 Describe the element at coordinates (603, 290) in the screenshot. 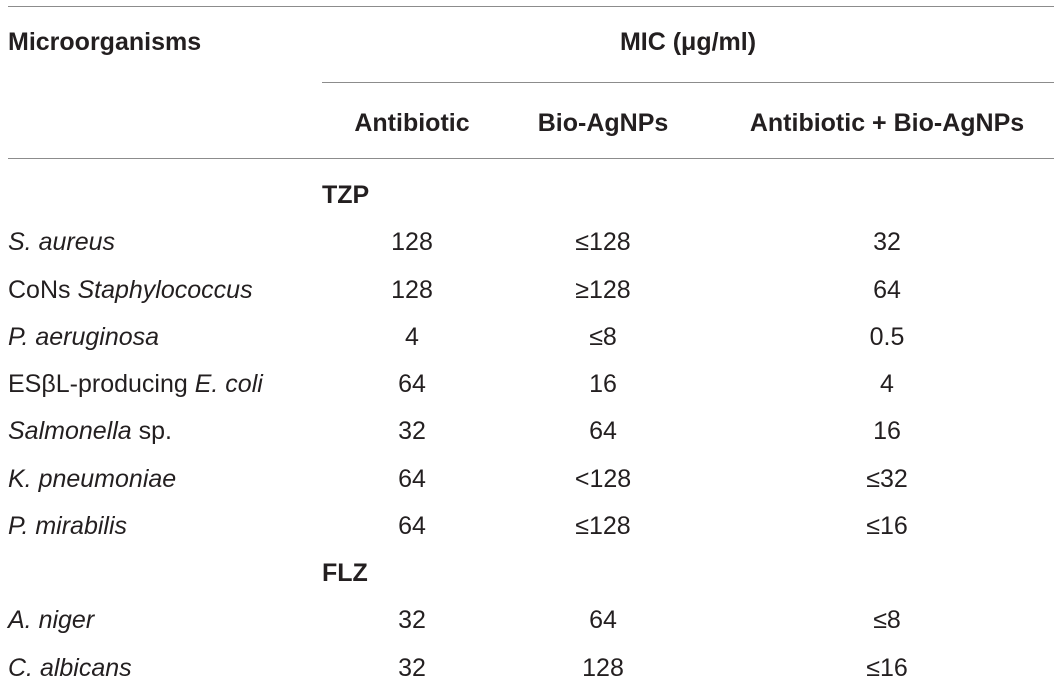

I see `cell-bio-agnps: ≥128` at that location.